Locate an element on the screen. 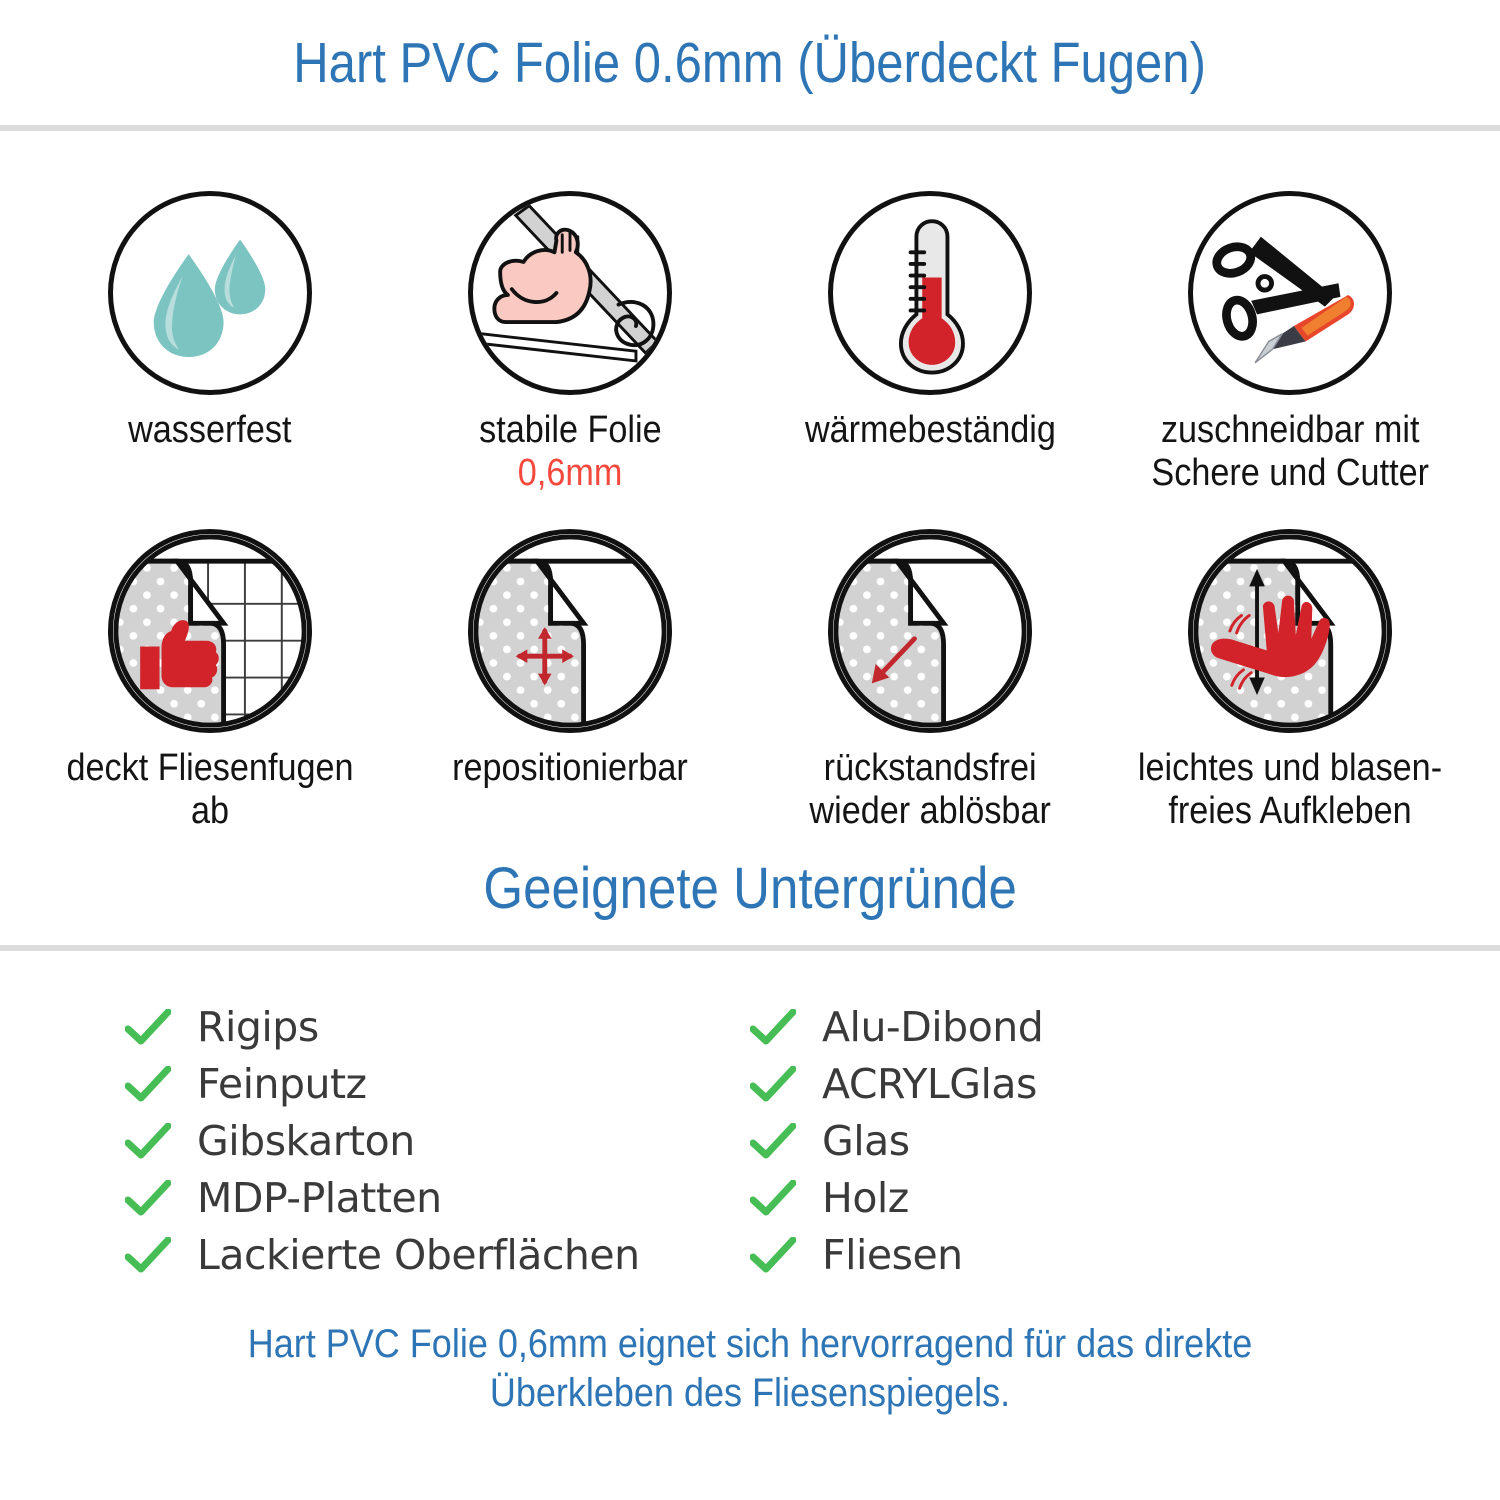  thermometer-icon is located at coordinates (930, 293).